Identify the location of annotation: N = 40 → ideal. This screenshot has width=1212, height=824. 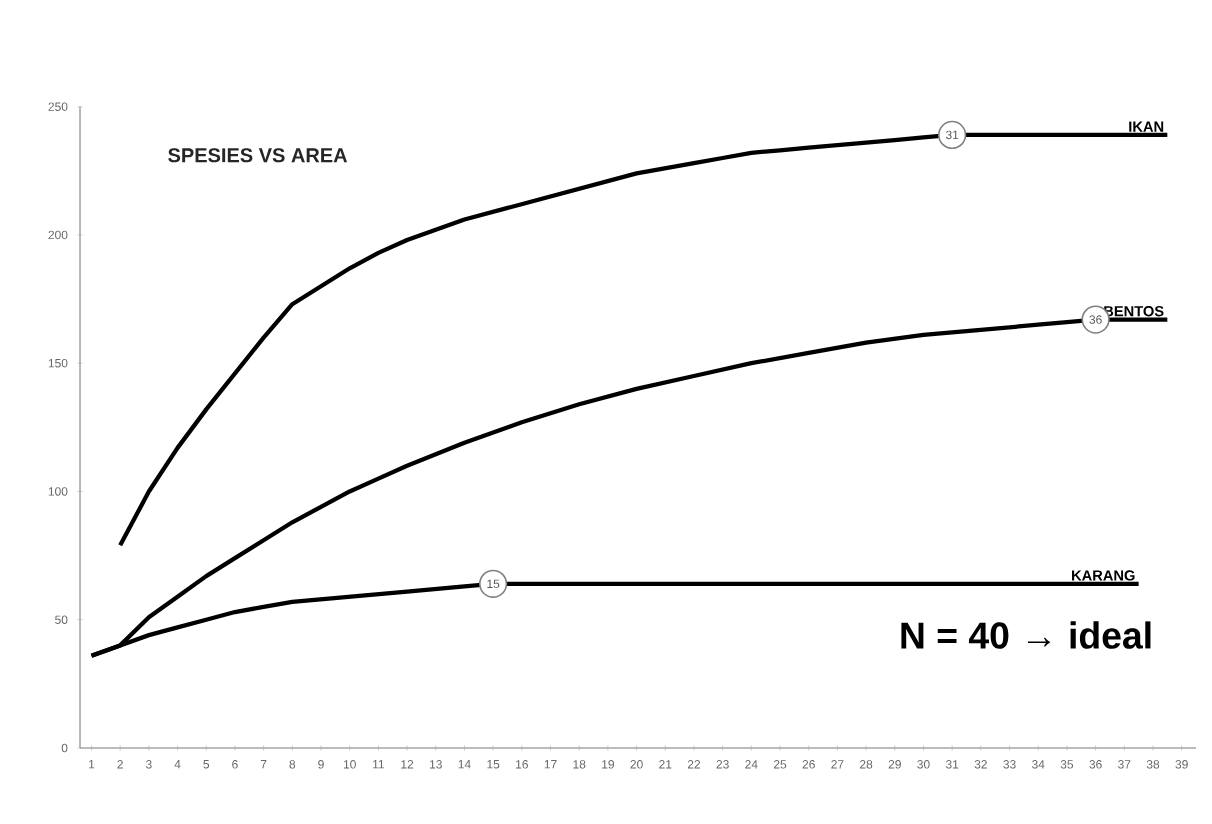
(1026, 635).